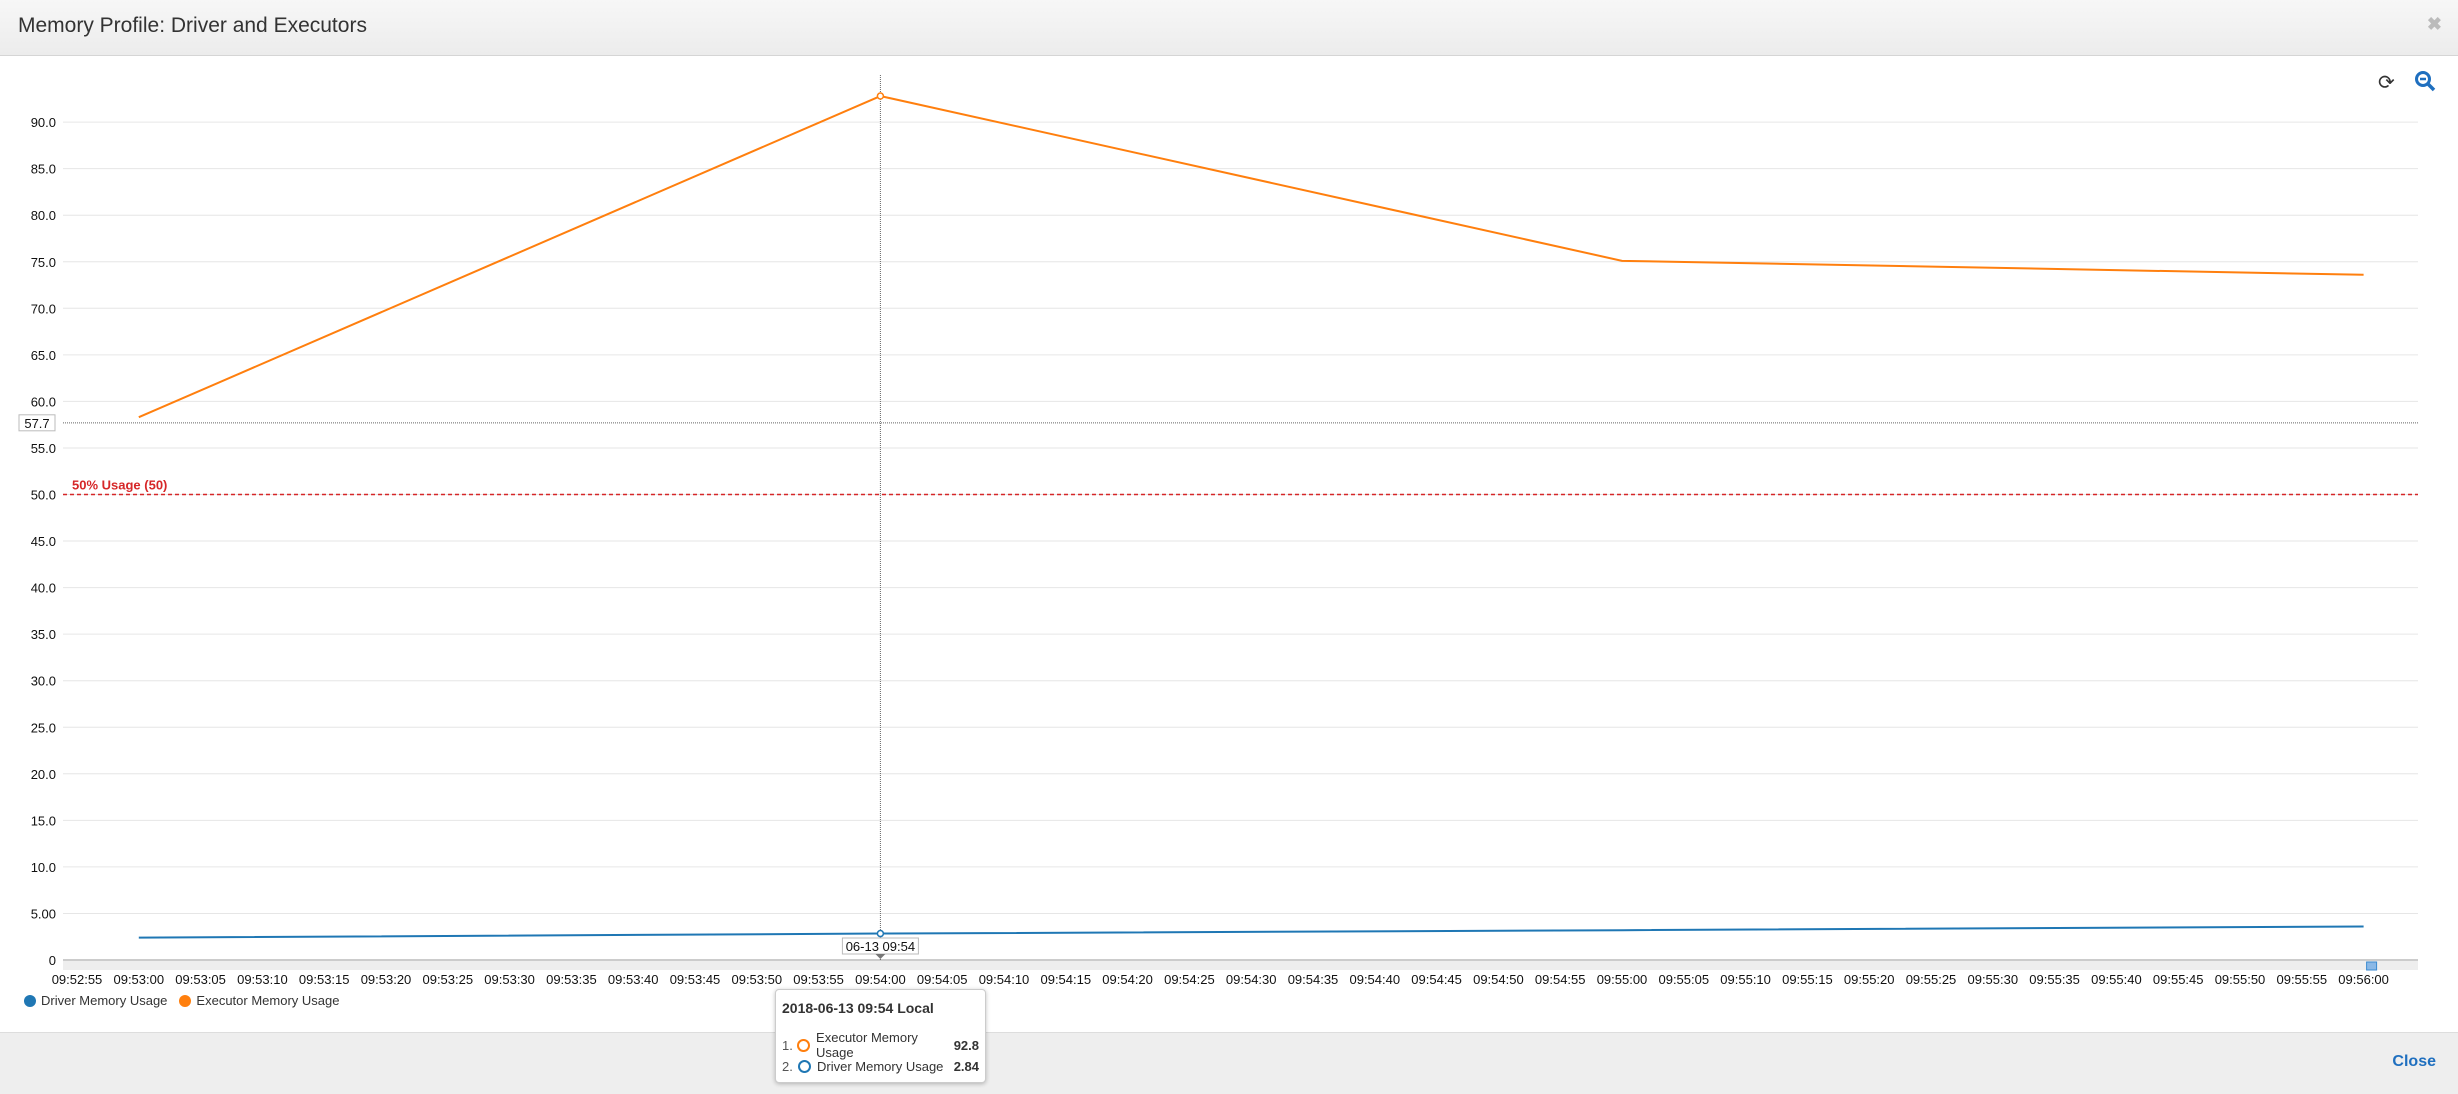 The image size is (2458, 1094). What do you see at coordinates (880, 979) in the screenshot?
I see `x-tick-label: 09:54:00` at bounding box center [880, 979].